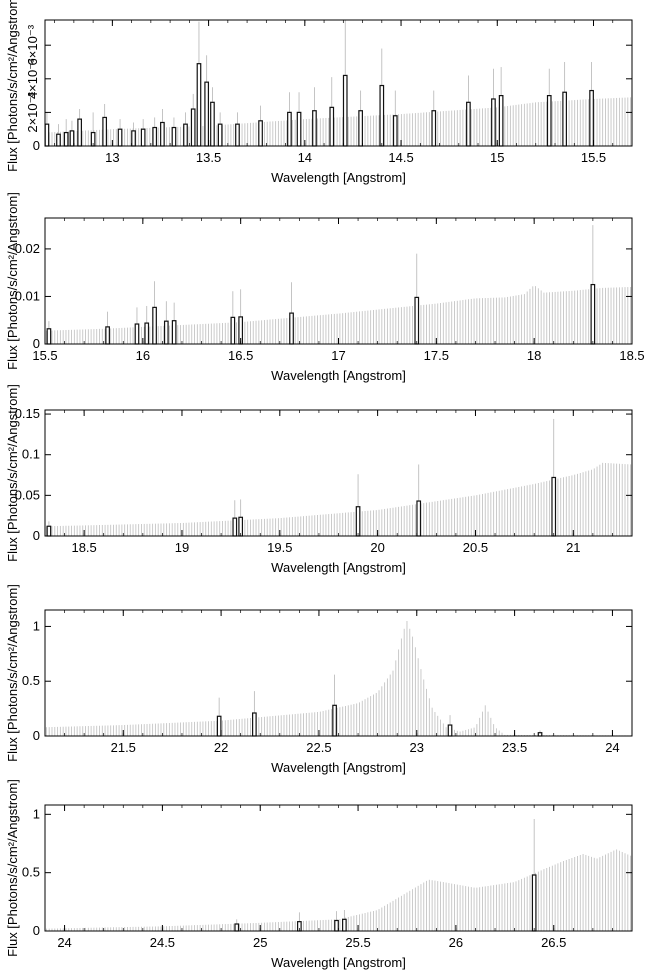 This screenshot has height=972, width=653. Describe the element at coordinates (208, 157) in the screenshot. I see `x-tick-label: 13.5` at that location.